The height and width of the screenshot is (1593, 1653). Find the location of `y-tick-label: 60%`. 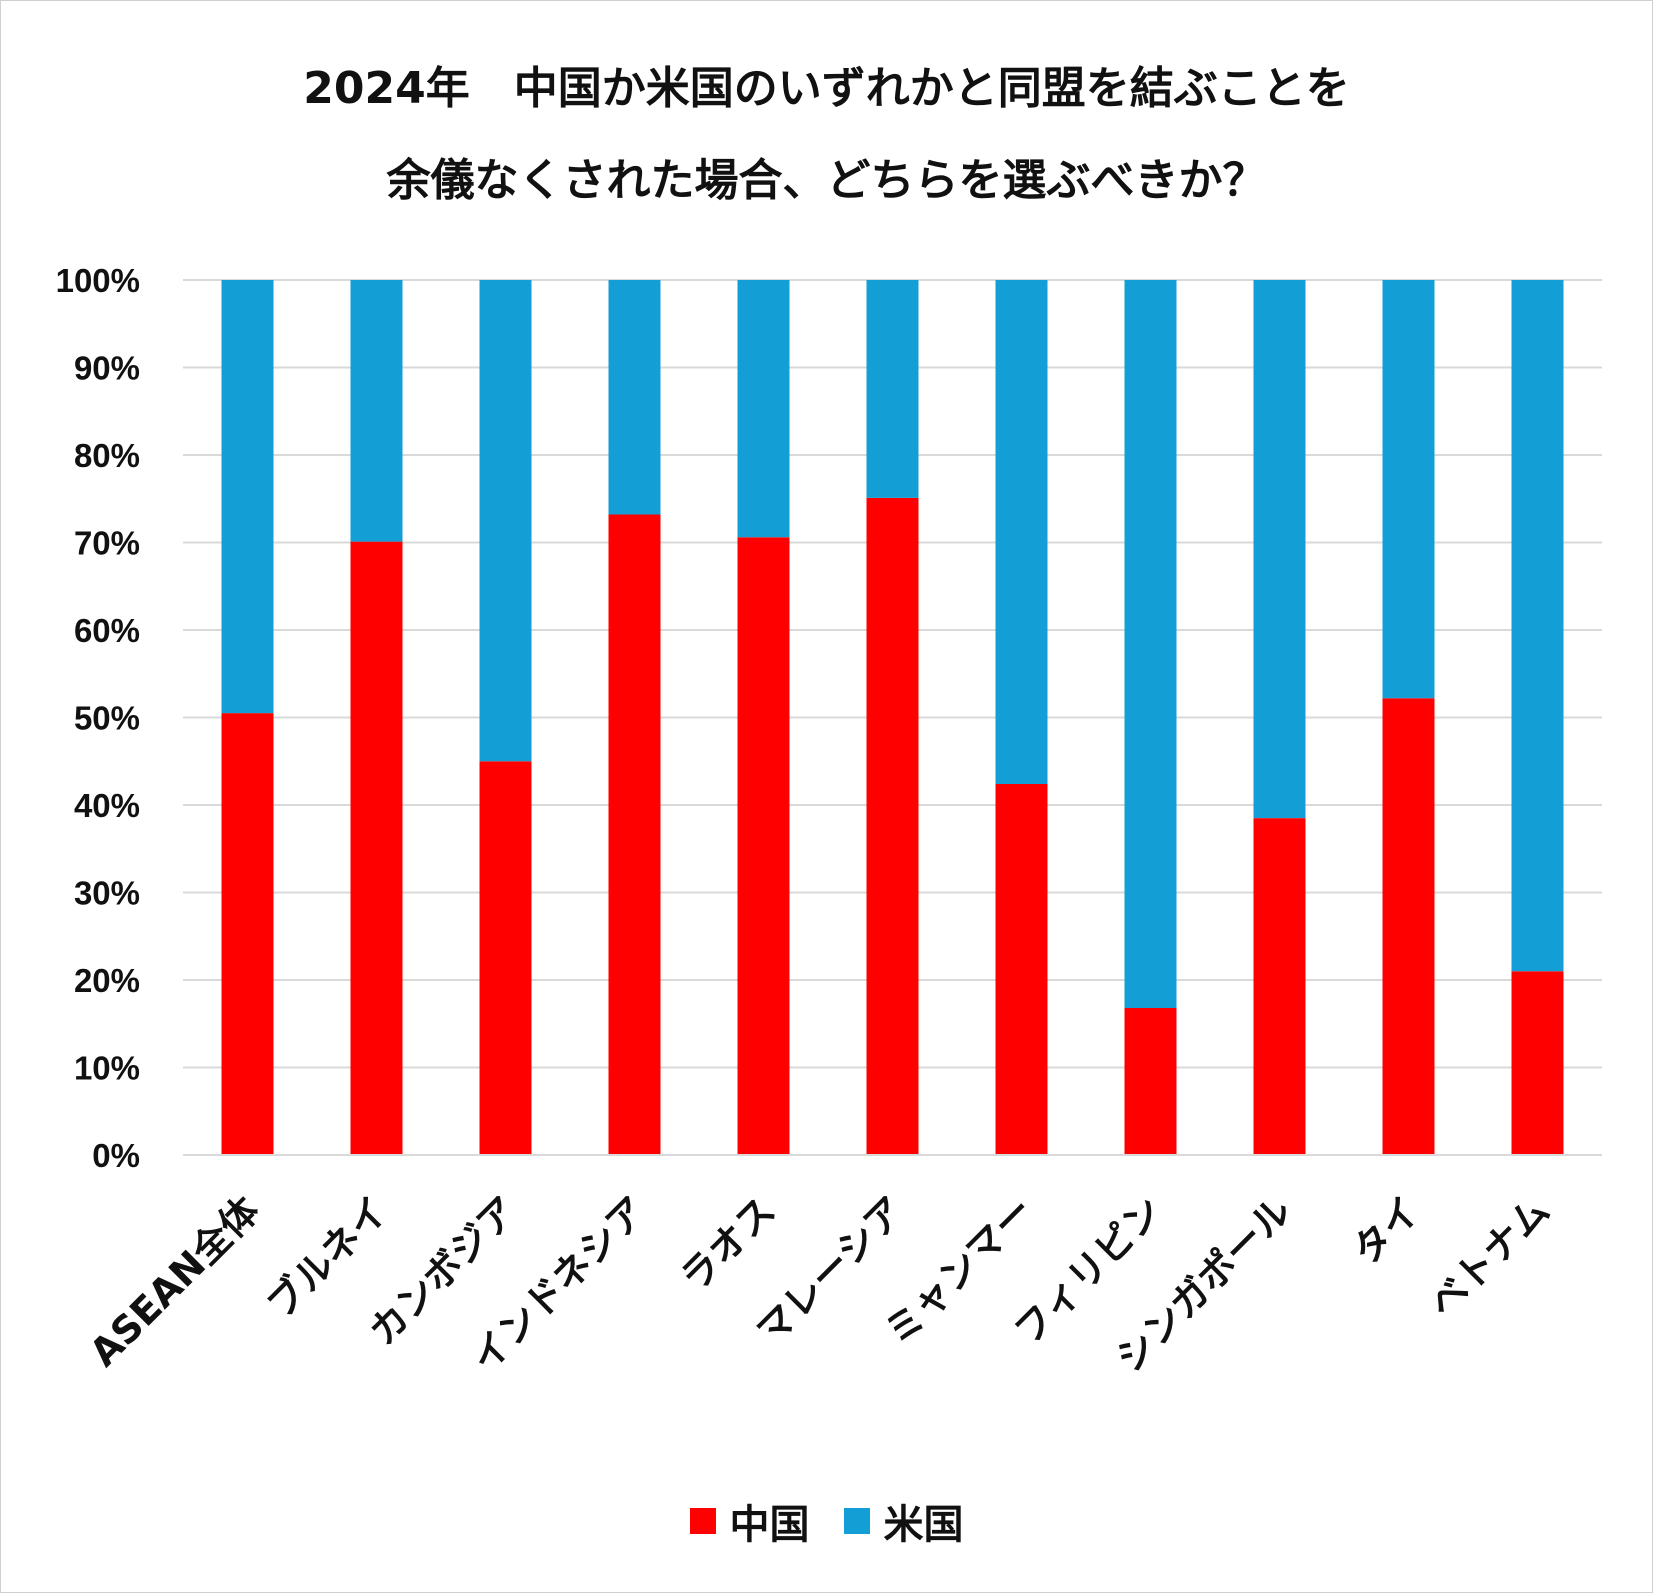

y-tick-label: 60% is located at coordinates (107, 630).